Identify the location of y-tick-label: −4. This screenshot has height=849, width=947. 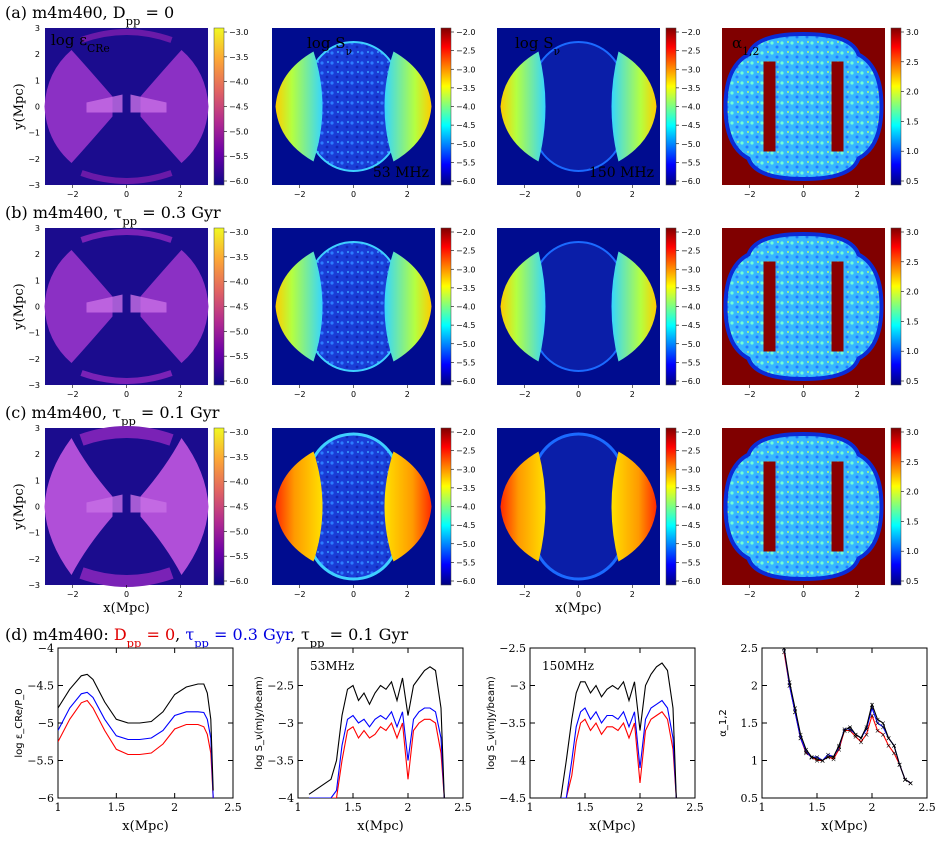
(46, 648).